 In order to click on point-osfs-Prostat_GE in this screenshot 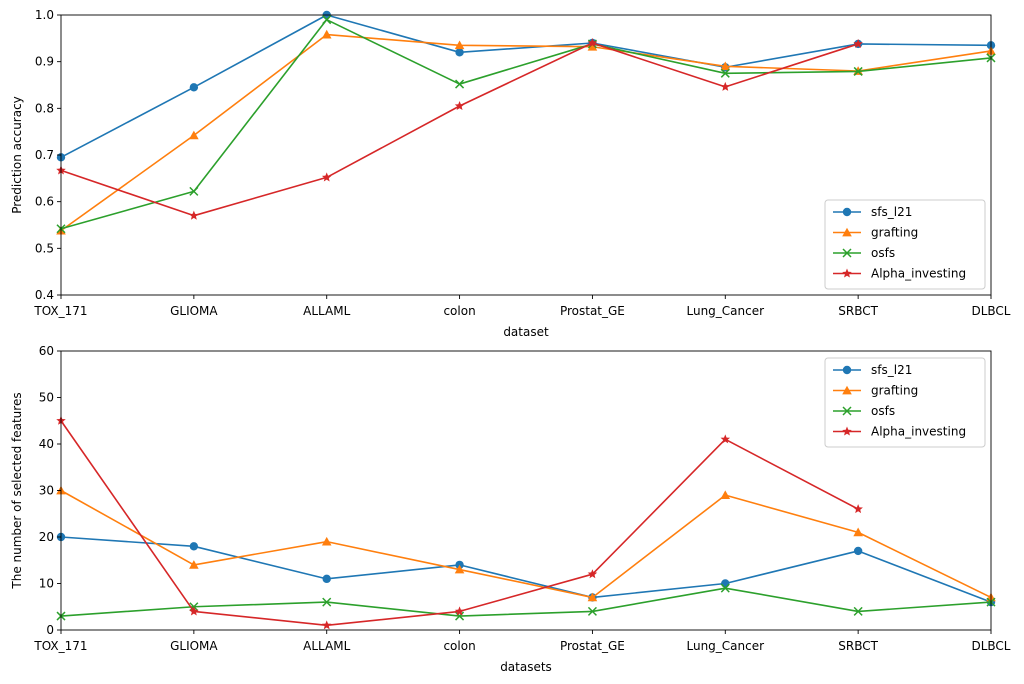, I will do `click(592, 611)`.